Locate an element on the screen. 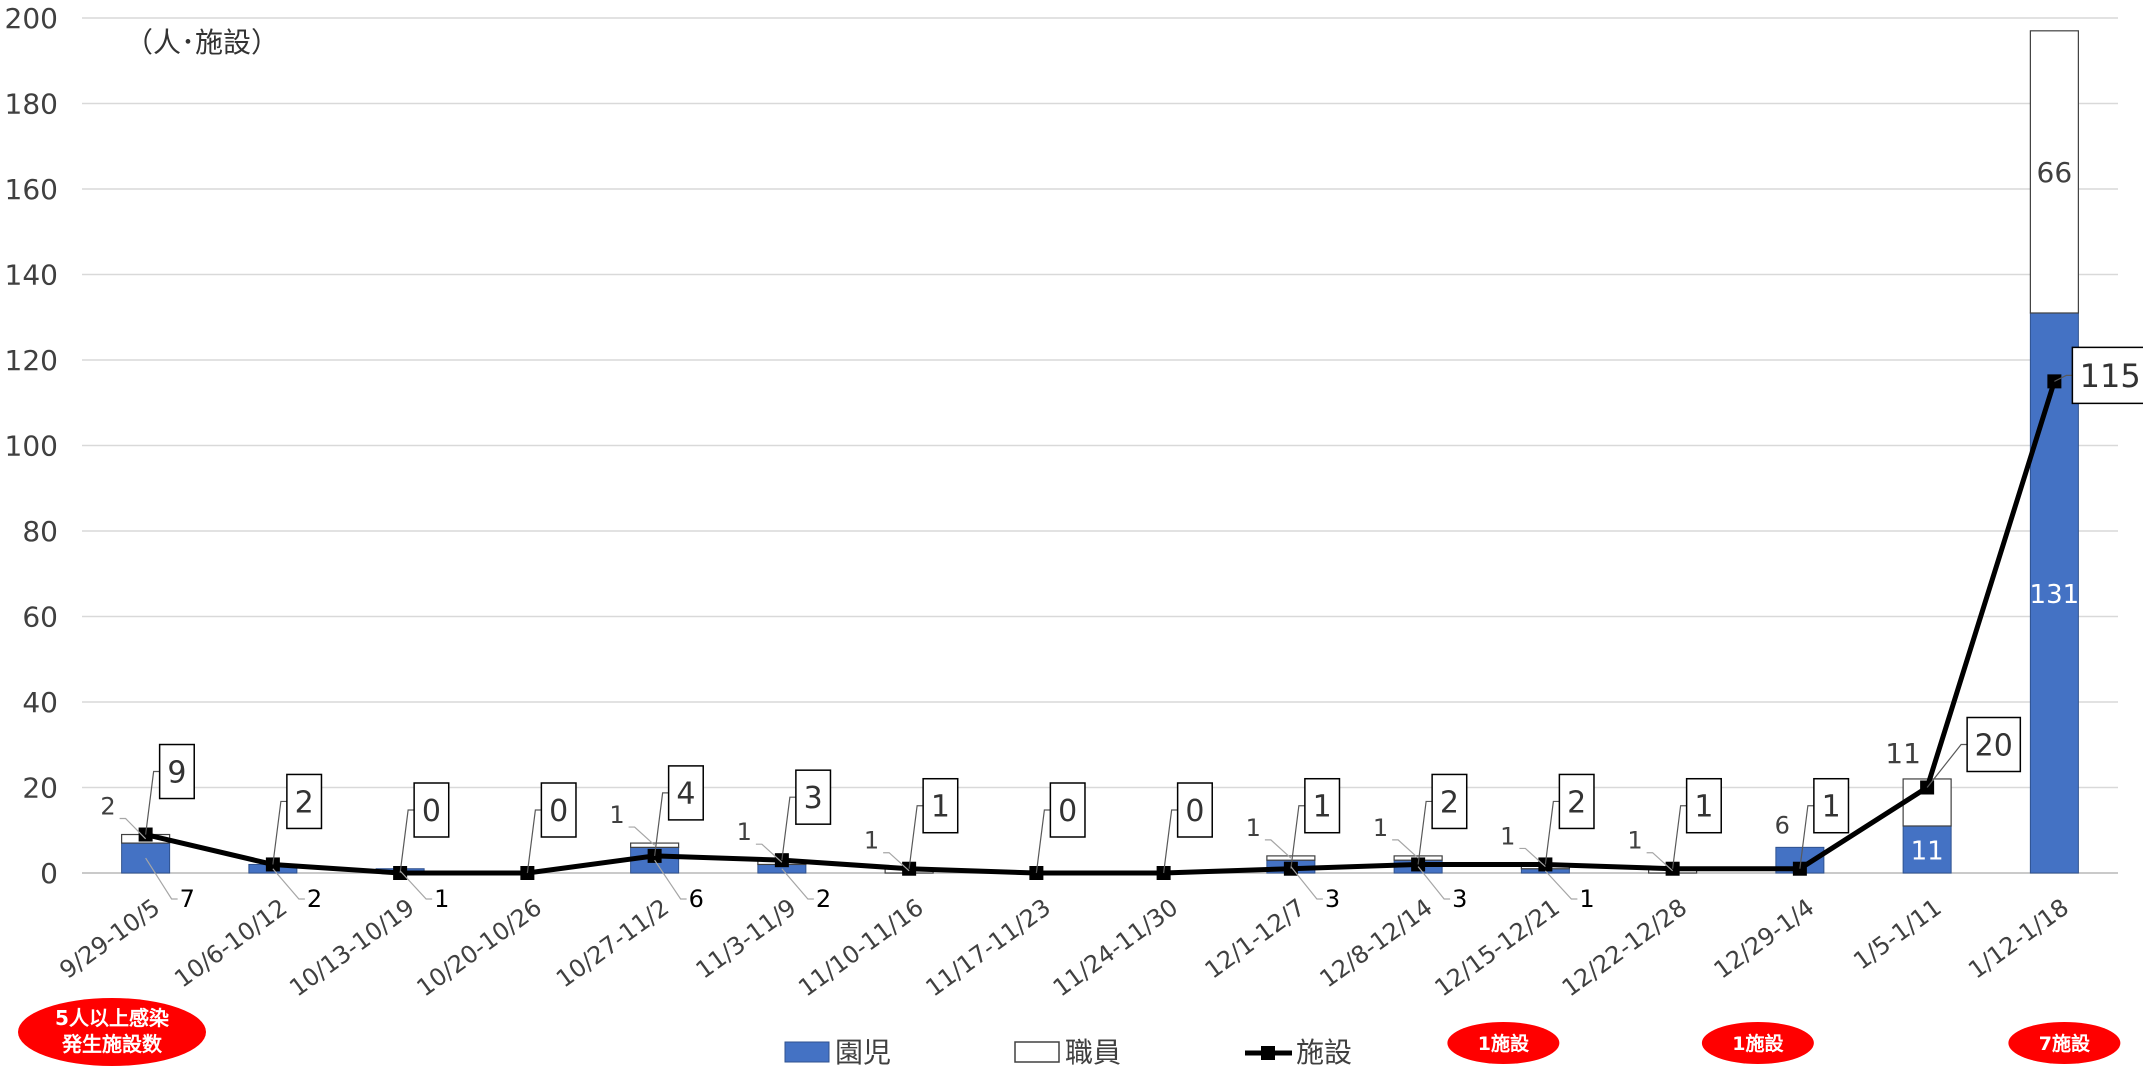  y-tick-label: 0 is located at coordinates (49, 873).